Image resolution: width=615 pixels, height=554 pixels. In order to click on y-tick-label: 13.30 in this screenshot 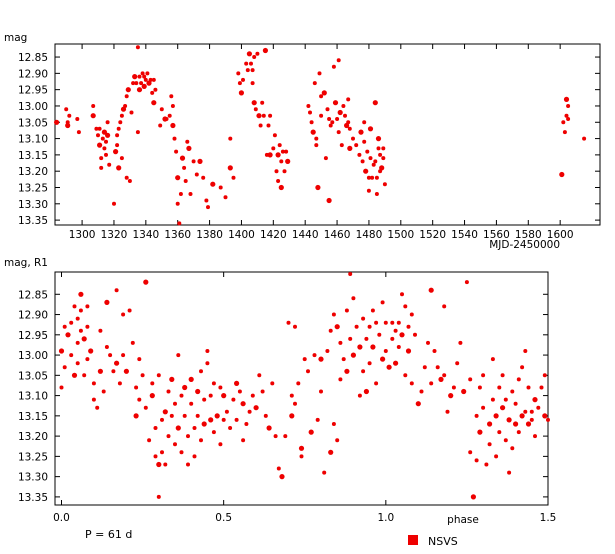, I will do `click(33, 478)`.